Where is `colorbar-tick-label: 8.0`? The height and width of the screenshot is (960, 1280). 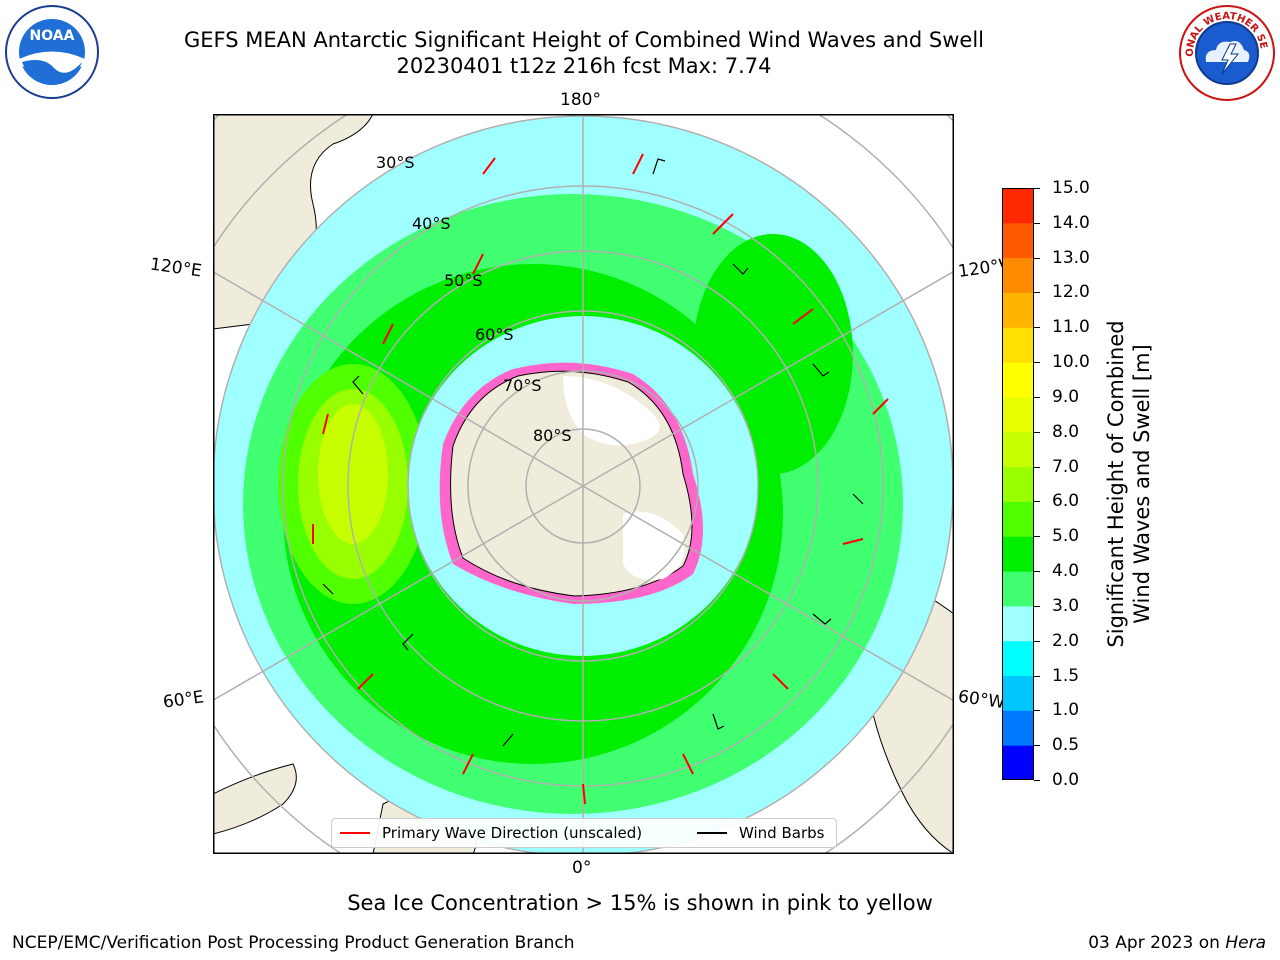 colorbar-tick-label: 8.0 is located at coordinates (1066, 431).